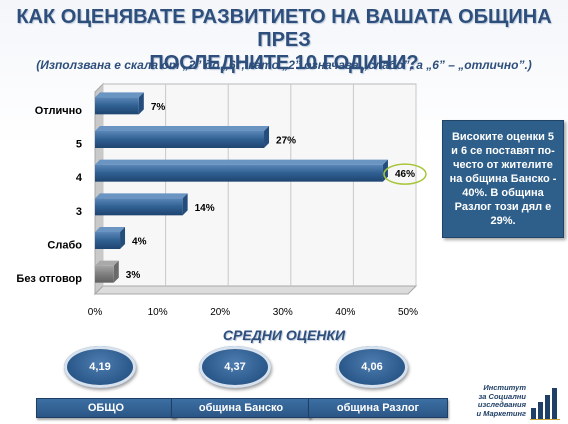  I want to click on x-tick-label: 30%, so click(283, 312).